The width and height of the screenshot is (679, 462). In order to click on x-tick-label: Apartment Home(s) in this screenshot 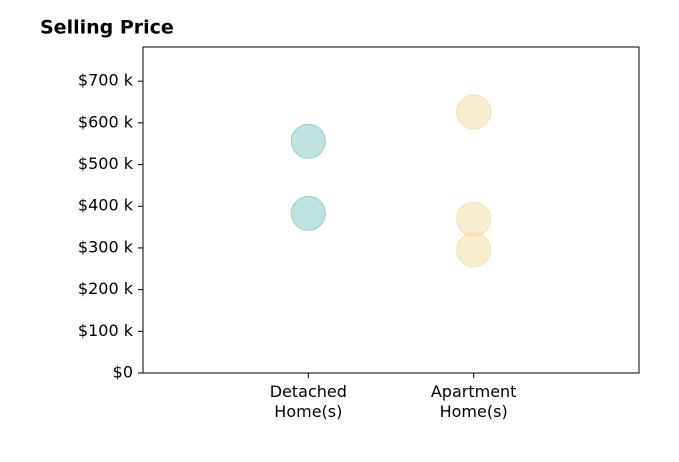, I will do `click(473, 401)`.